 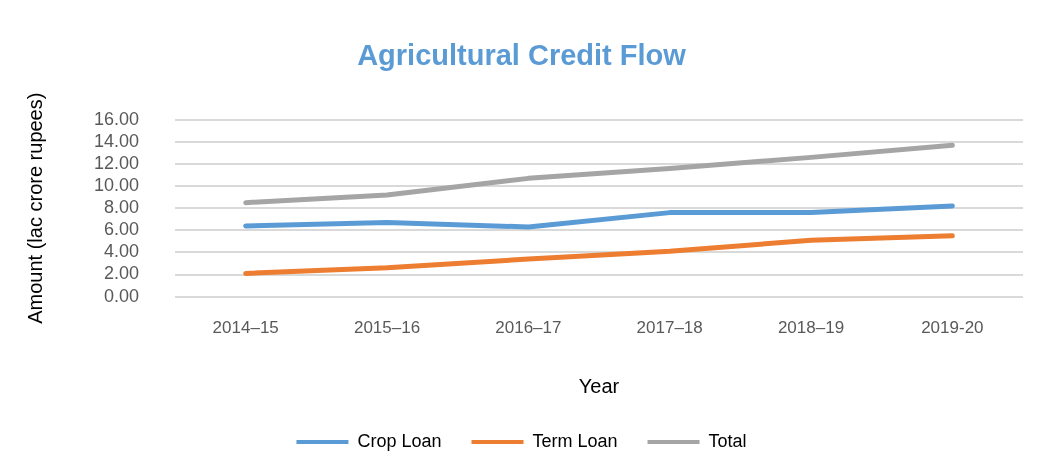 What do you see at coordinates (245, 328) in the screenshot?
I see `x-tick-label: 2014–15` at bounding box center [245, 328].